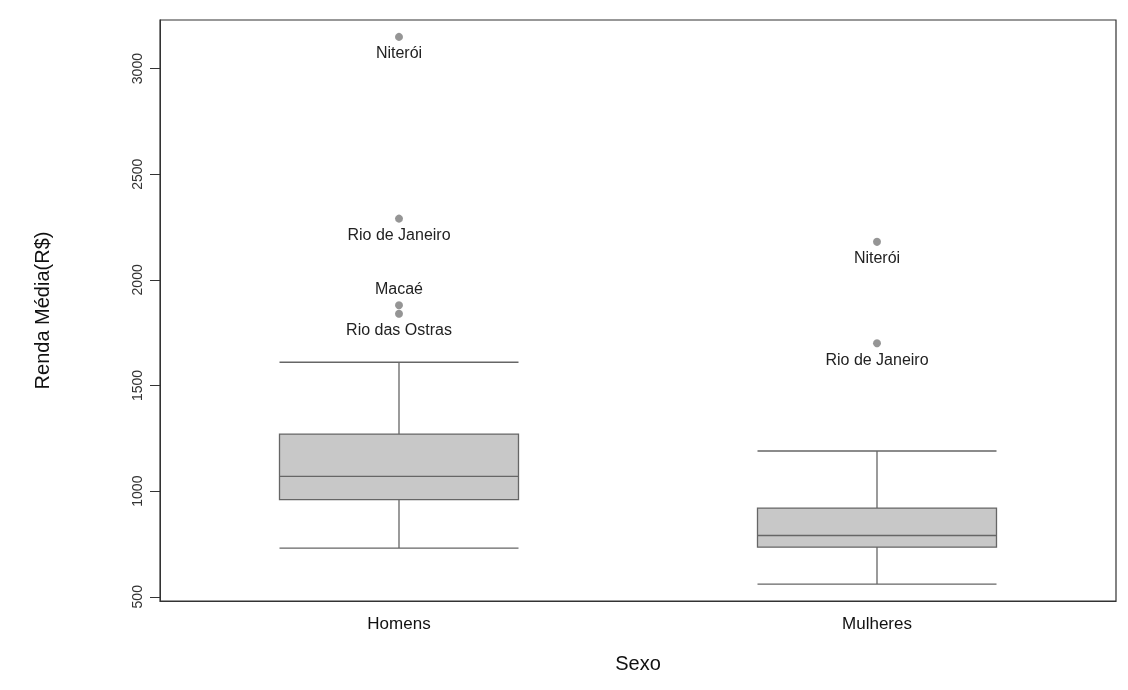 The height and width of the screenshot is (690, 1128). What do you see at coordinates (399, 330) in the screenshot?
I see `annotation: Rio das Ostras` at bounding box center [399, 330].